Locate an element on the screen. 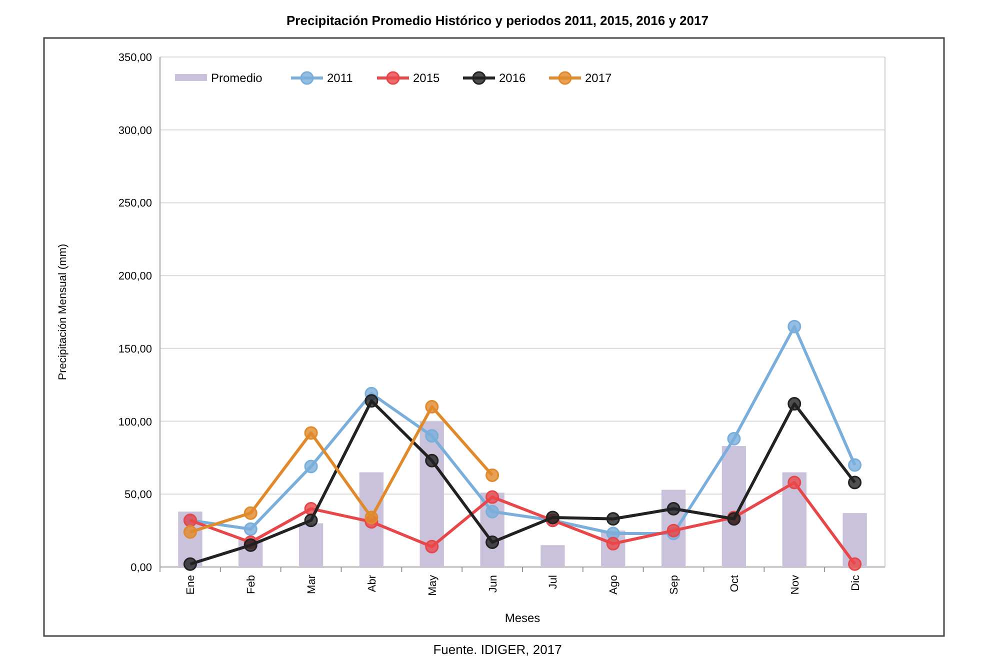  y-tick-label: 50,00 is located at coordinates (138, 495).